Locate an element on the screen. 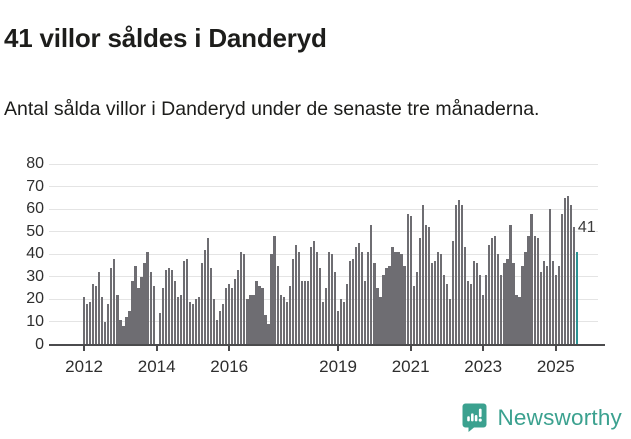  x-axis-label-2012: 2012 is located at coordinates (84, 366).